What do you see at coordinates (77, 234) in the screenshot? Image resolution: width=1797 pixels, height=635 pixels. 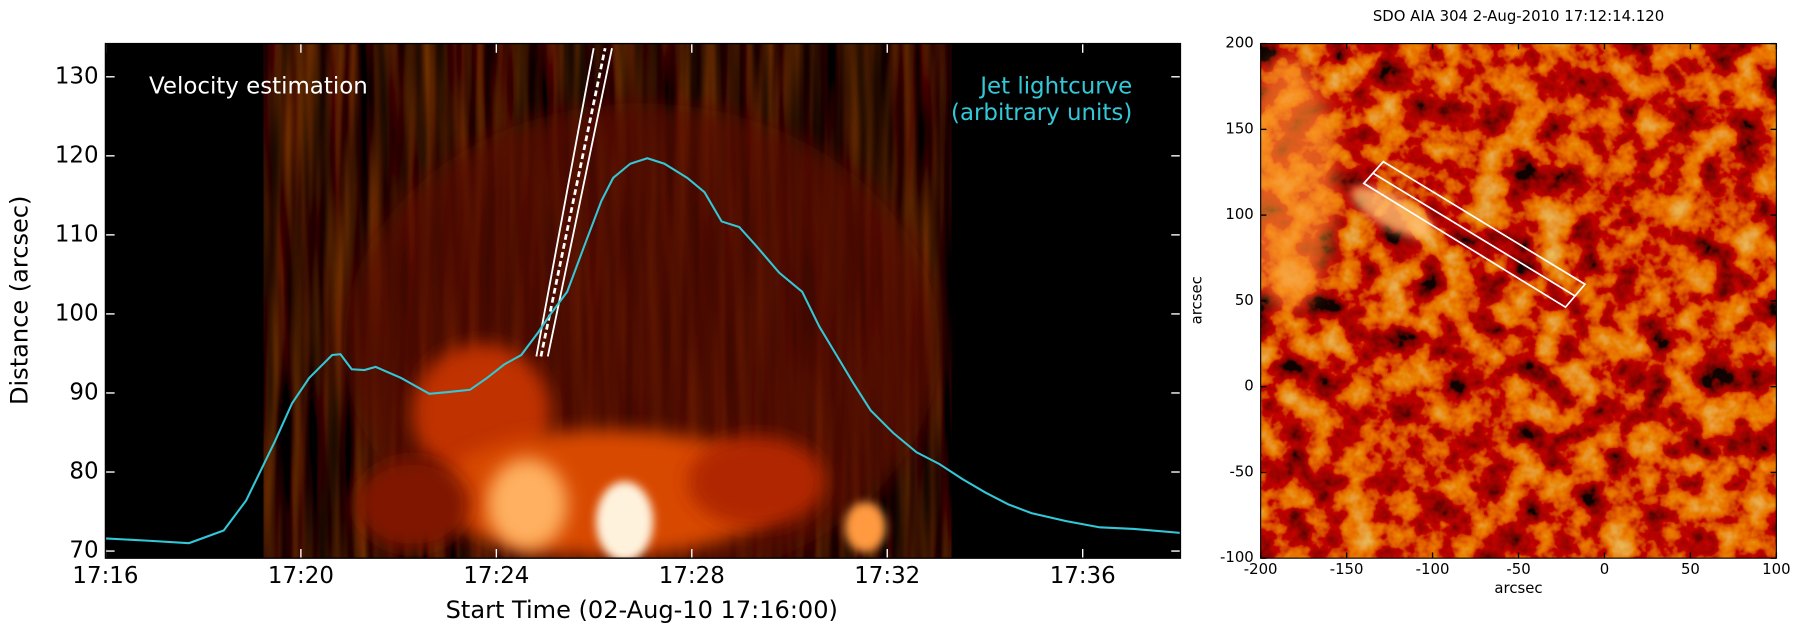 I see `y-tick-label: 110` at bounding box center [77, 234].